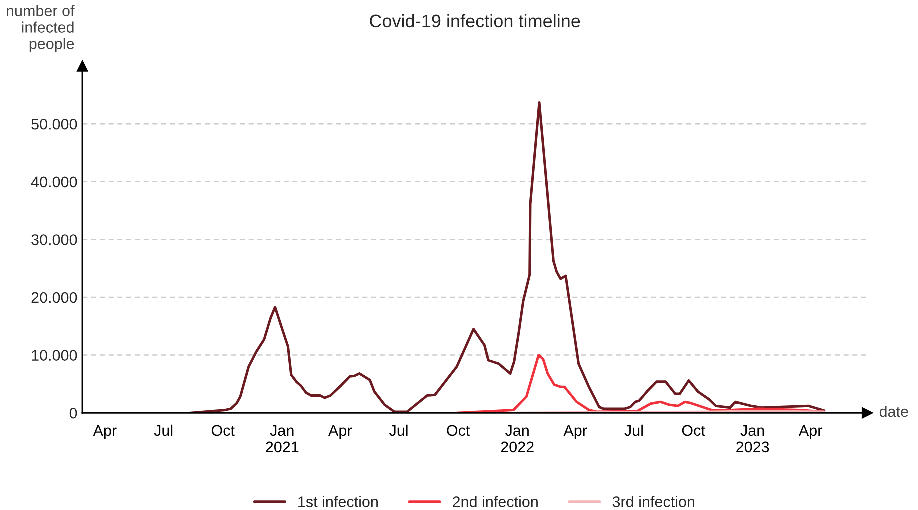 The height and width of the screenshot is (510, 918). I want to click on x-tick-label: Jan 2022, so click(517, 439).